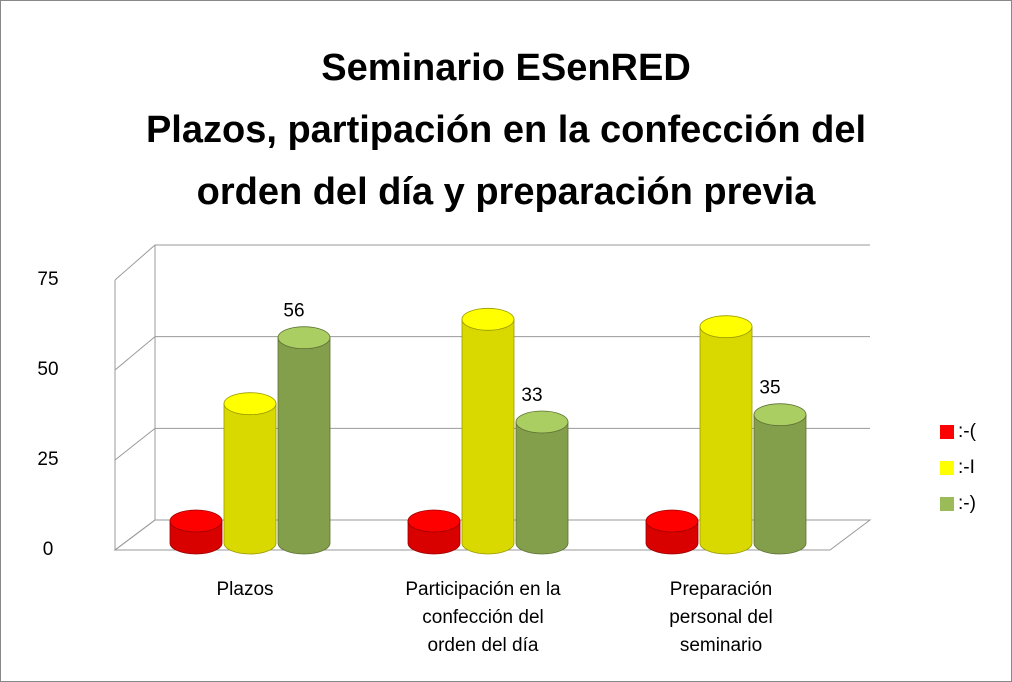 The image size is (1012, 682). I want to click on chart-title: Seminario ESenRED, so click(506, 68).